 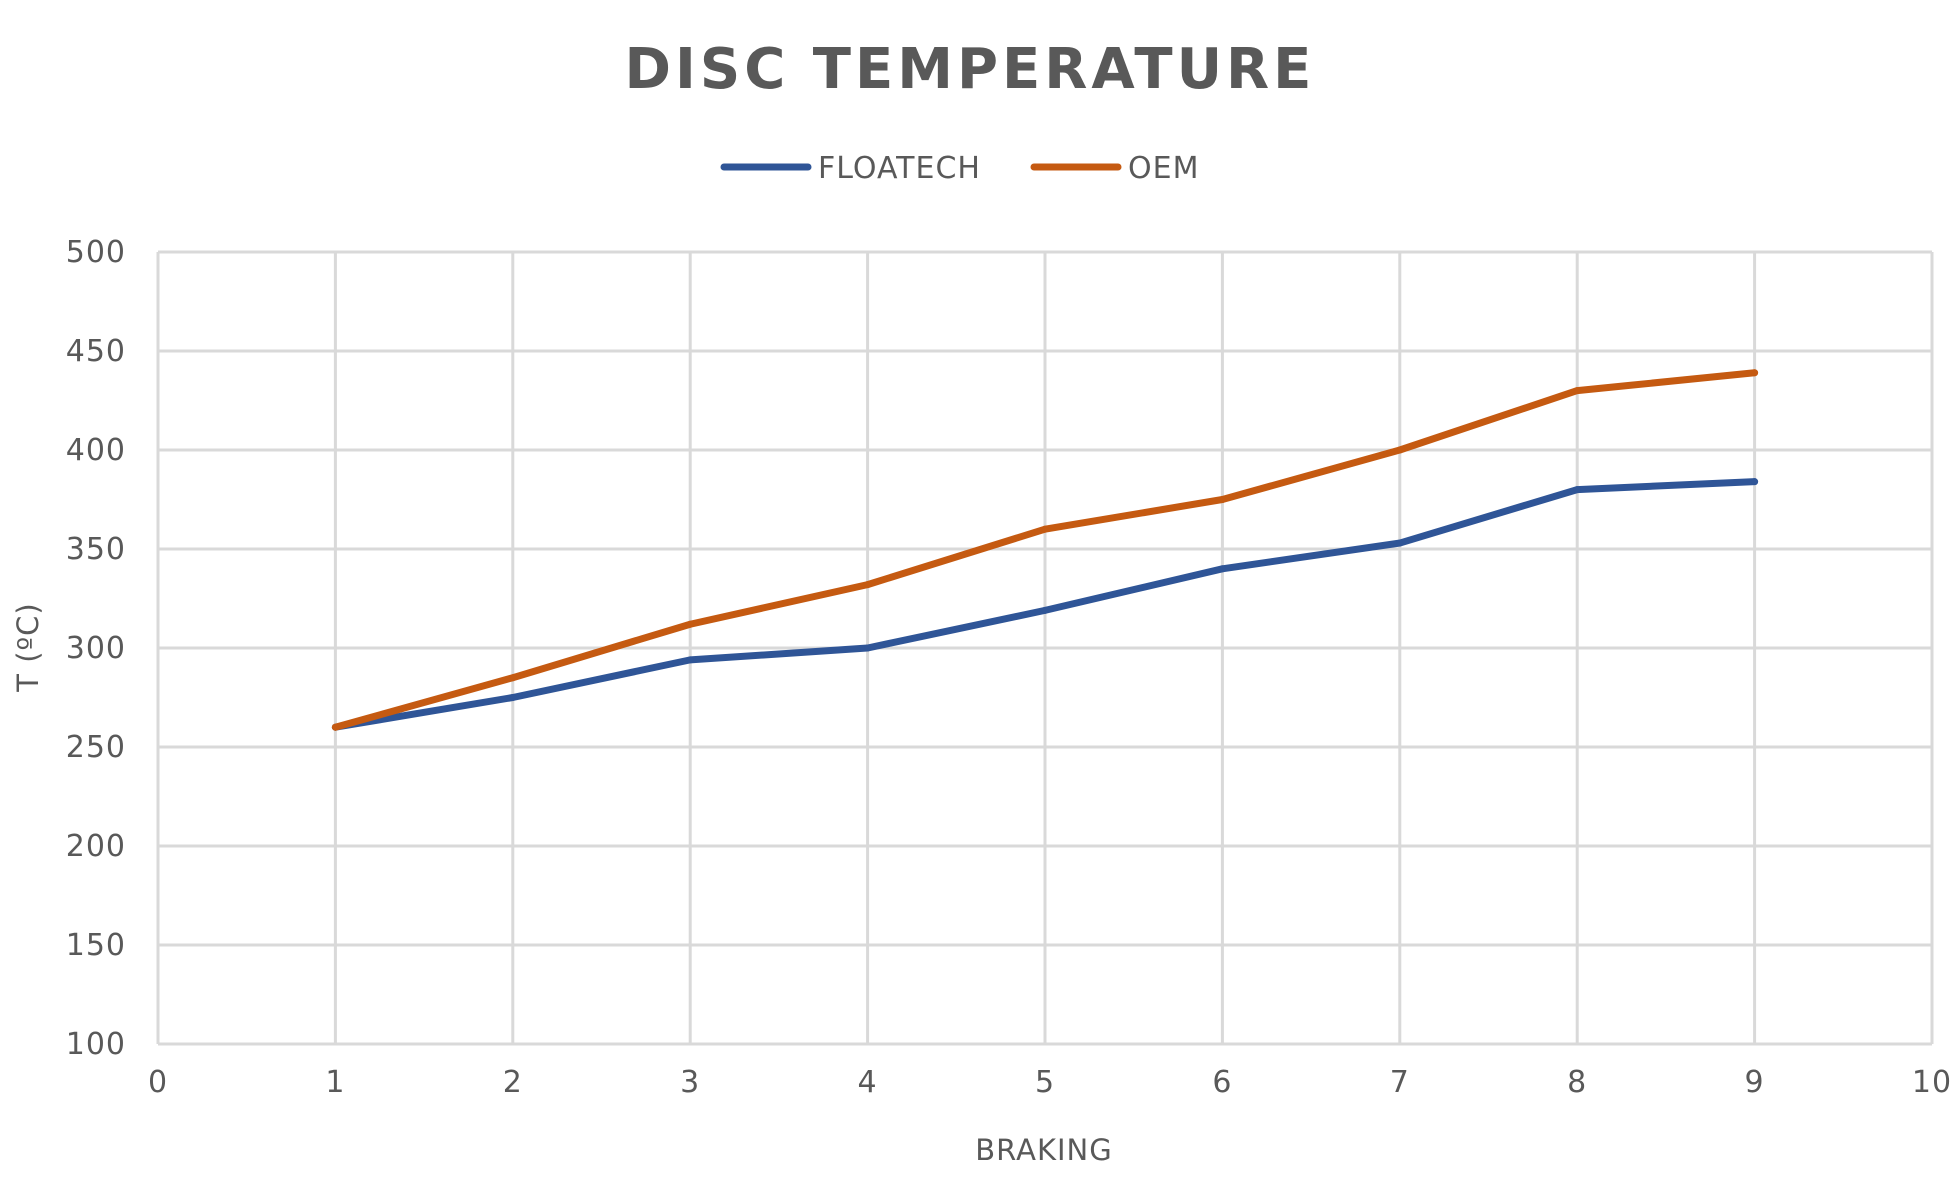 I want to click on x-tick-label: 4, so click(x=868, y=1082).